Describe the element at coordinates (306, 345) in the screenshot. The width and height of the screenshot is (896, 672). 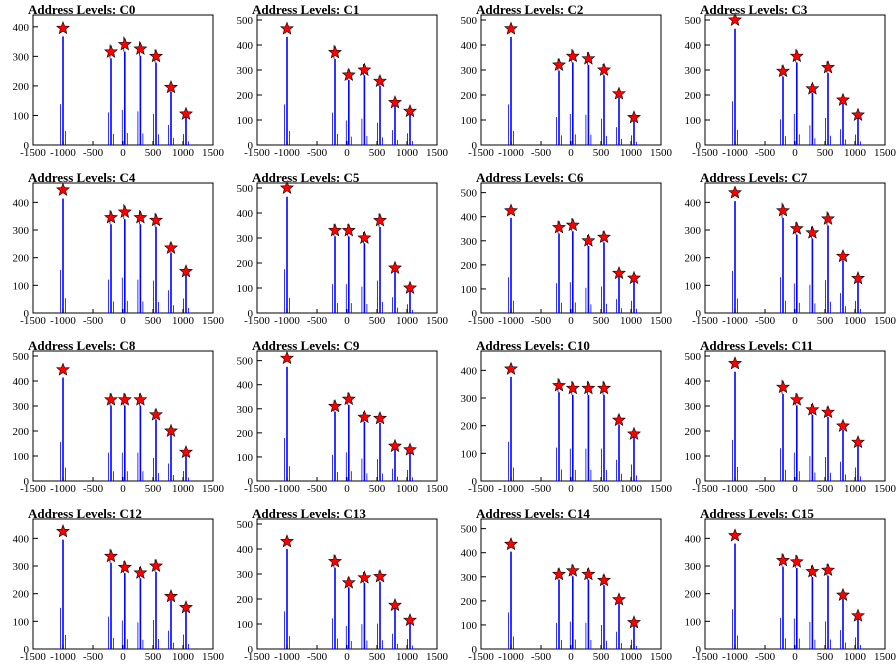
I see `panel-title: Address Levels: C9` at that location.